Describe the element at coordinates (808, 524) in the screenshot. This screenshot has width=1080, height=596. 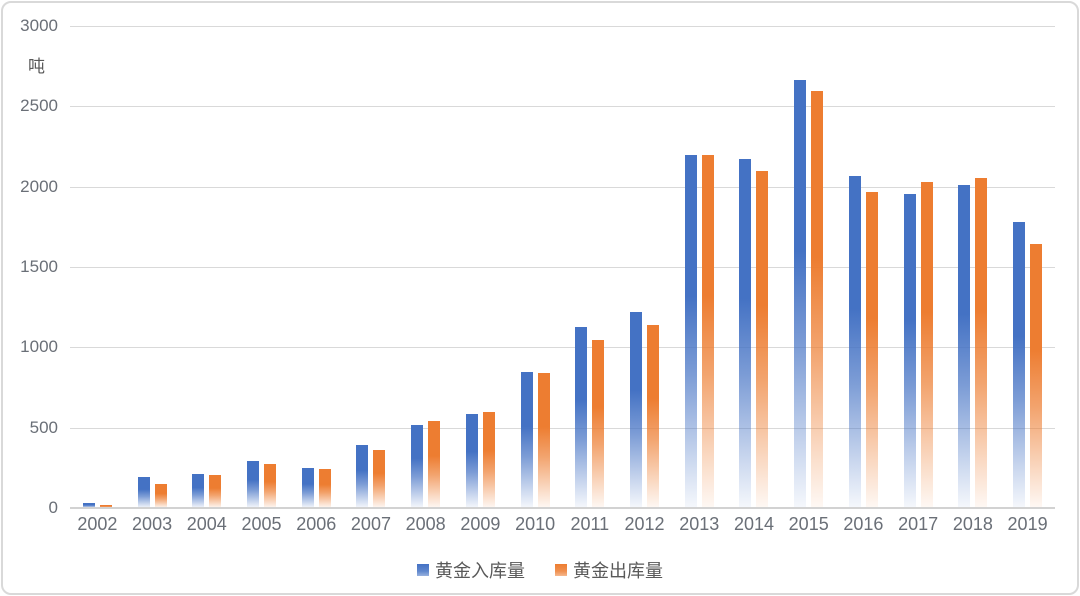
I see `x-tick-label-2015: 2015` at that location.